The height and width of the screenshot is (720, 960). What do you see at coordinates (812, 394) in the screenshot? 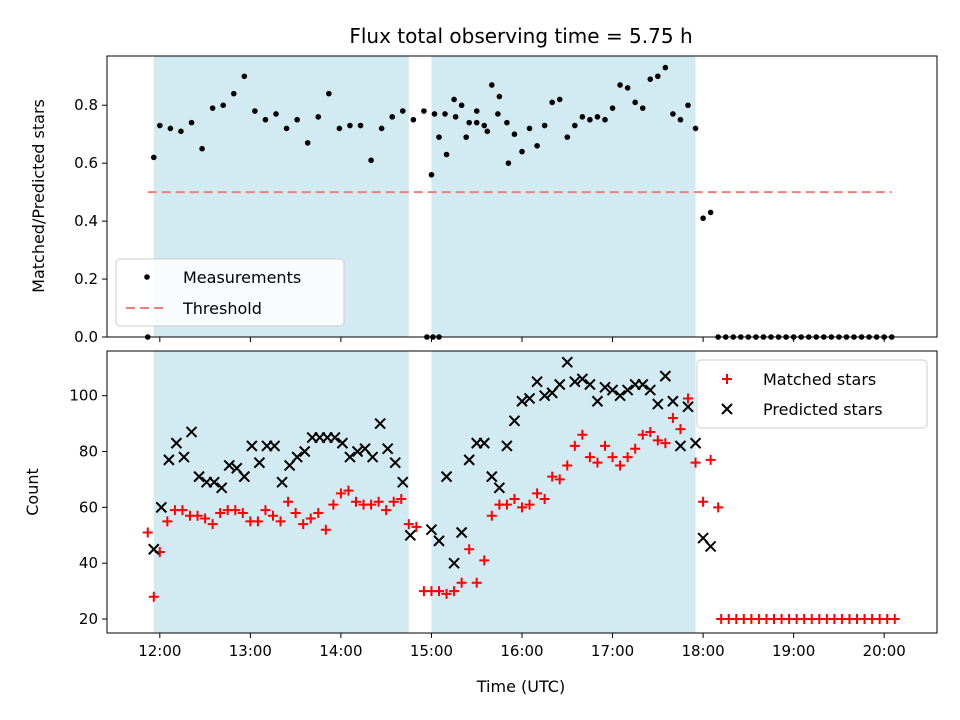
I see `bottom-legend: Matched stars Predicted stars` at bounding box center [812, 394].